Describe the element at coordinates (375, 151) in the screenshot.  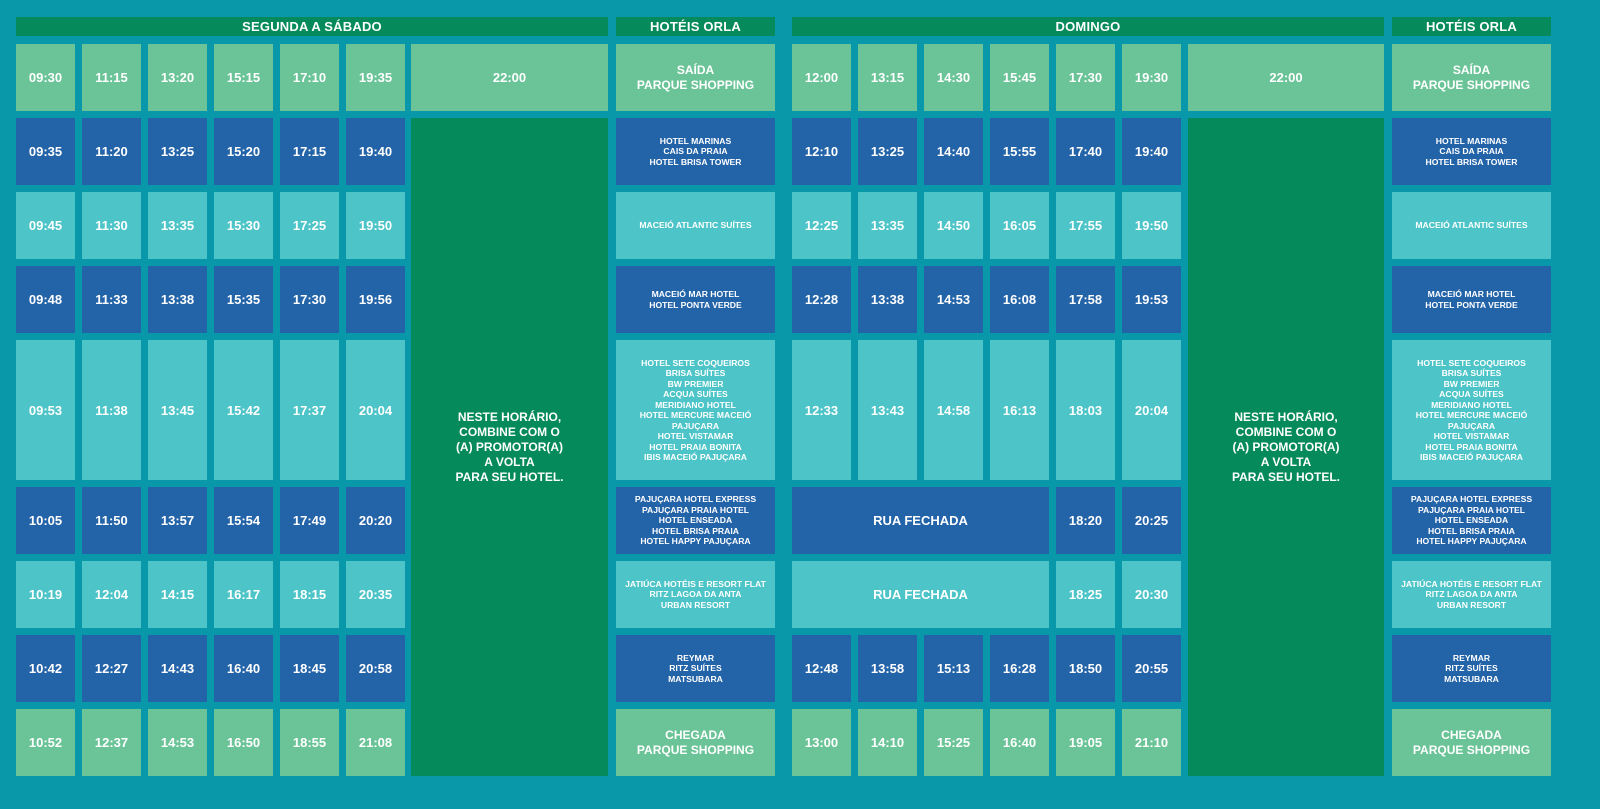
I see `weekday-time-cell: 19:40` at that location.